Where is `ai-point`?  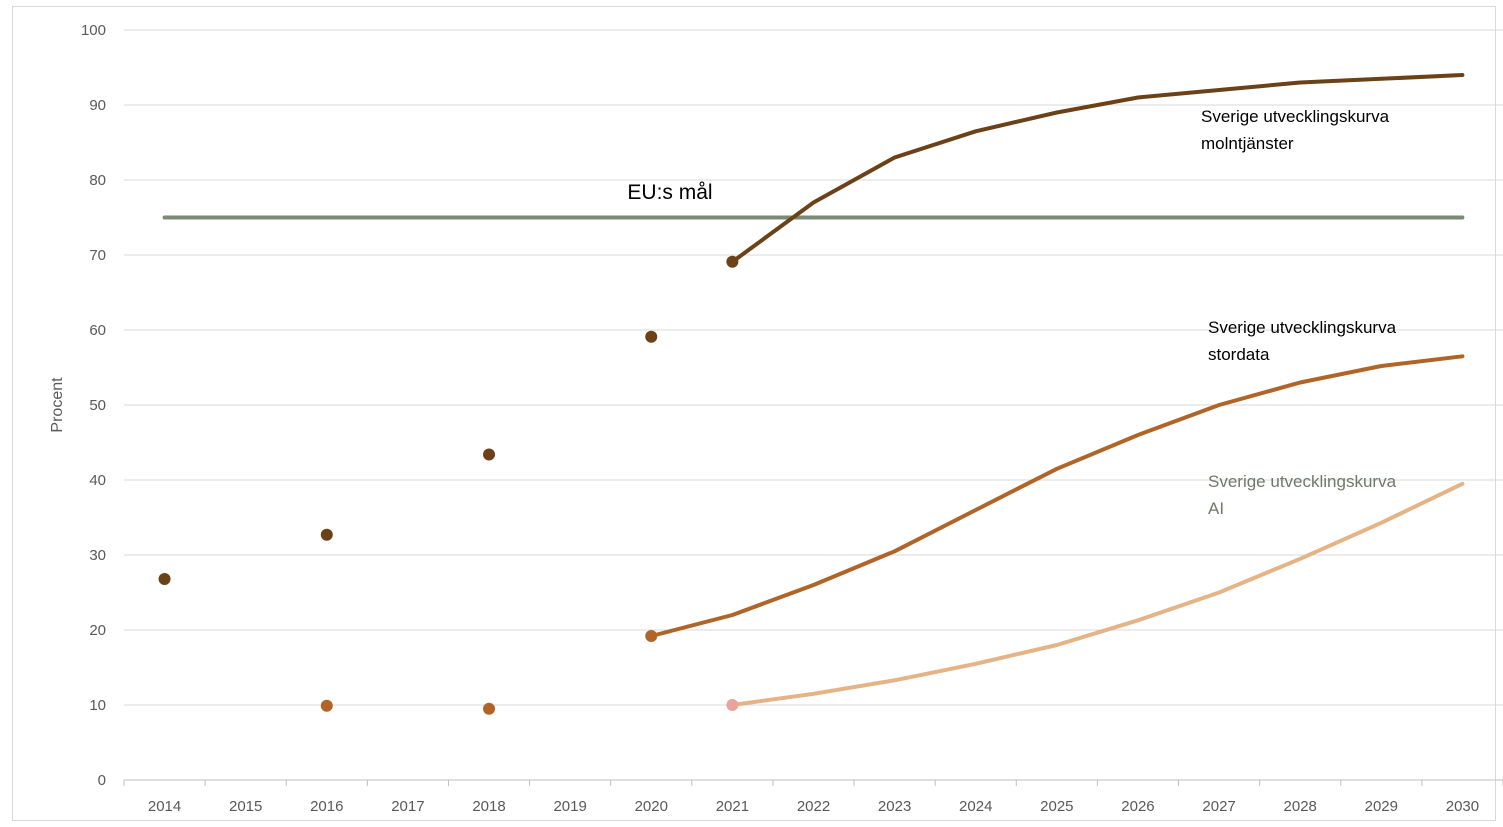 ai-point is located at coordinates (732, 705).